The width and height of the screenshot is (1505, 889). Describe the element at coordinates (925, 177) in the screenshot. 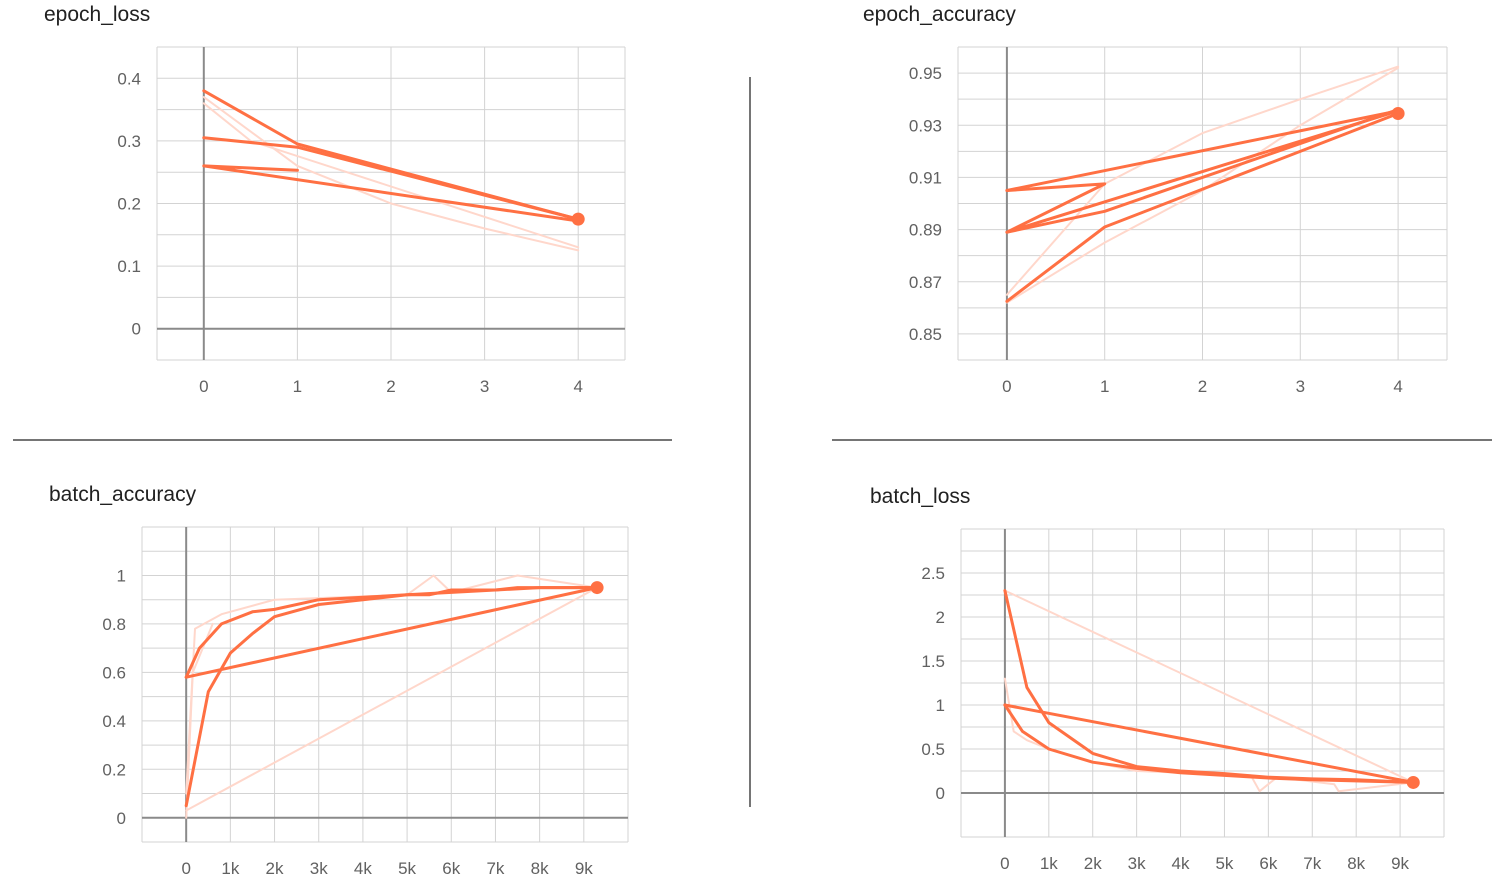

I see `y-tick-label: 0.91` at that location.